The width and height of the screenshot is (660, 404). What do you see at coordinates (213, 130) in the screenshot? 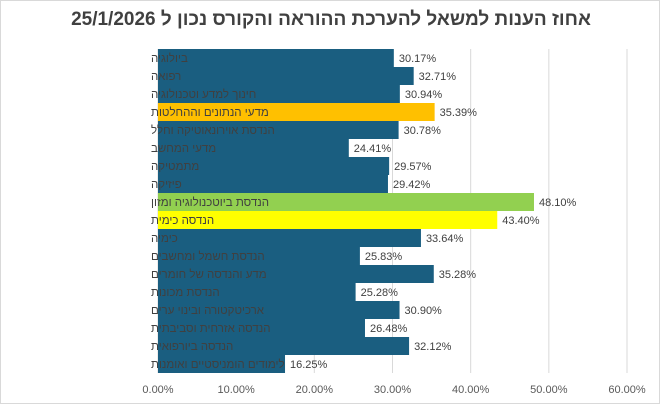
I see `category-label: הנדסת אוירונאוטיקה וחלל` at bounding box center [213, 130].